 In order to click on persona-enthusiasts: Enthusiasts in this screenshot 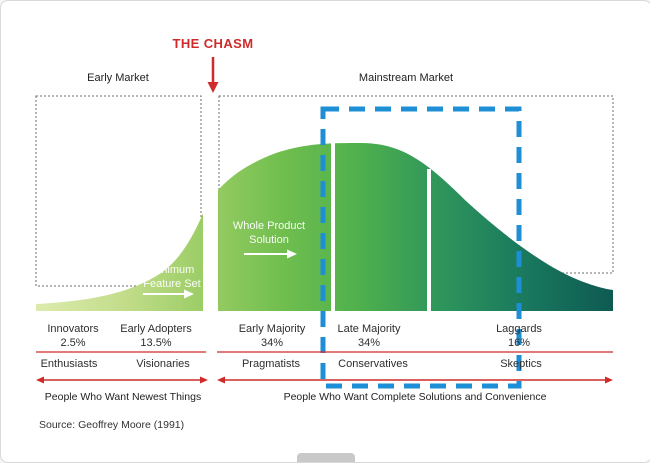, I will do `click(69, 364)`.